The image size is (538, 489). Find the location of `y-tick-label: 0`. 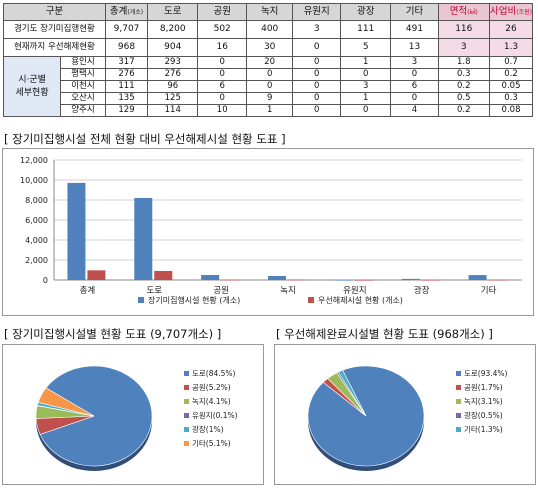

y-tick-label: 0 is located at coordinates (45, 280).